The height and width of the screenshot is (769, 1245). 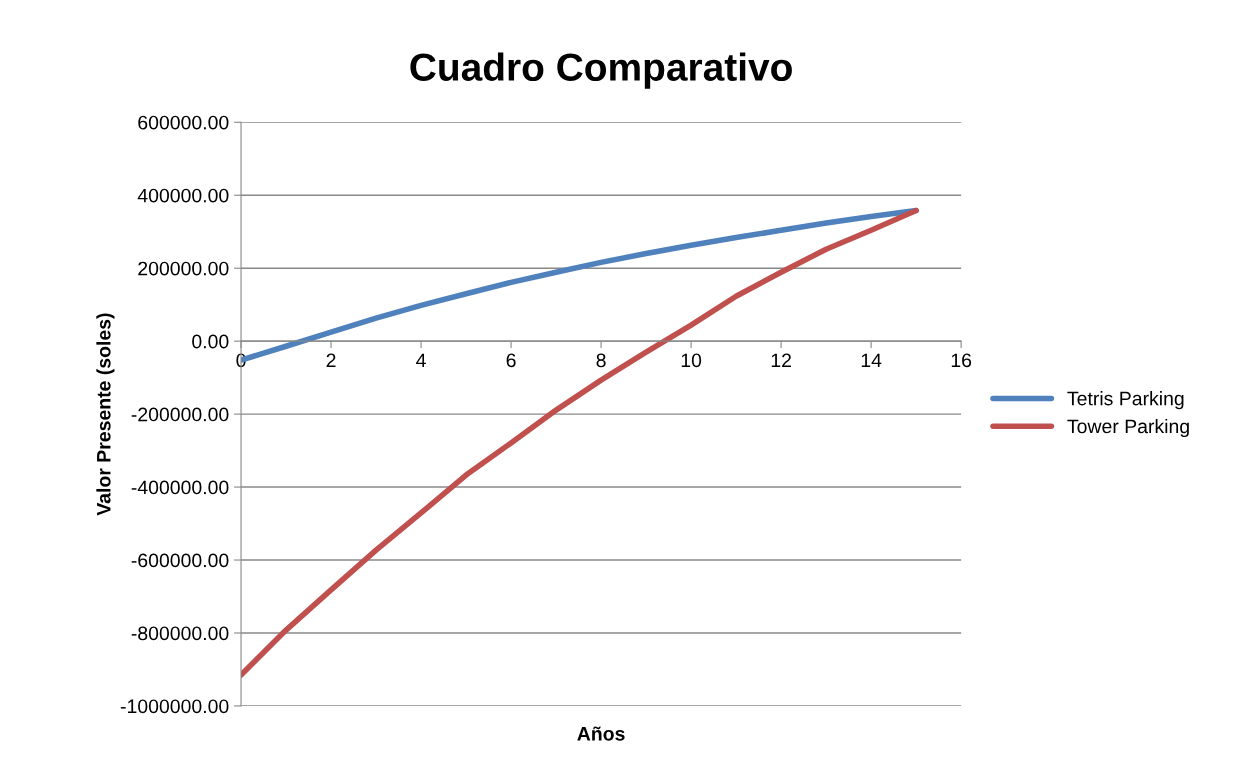 I want to click on y-tick-label: 400000.00, so click(x=183, y=195).